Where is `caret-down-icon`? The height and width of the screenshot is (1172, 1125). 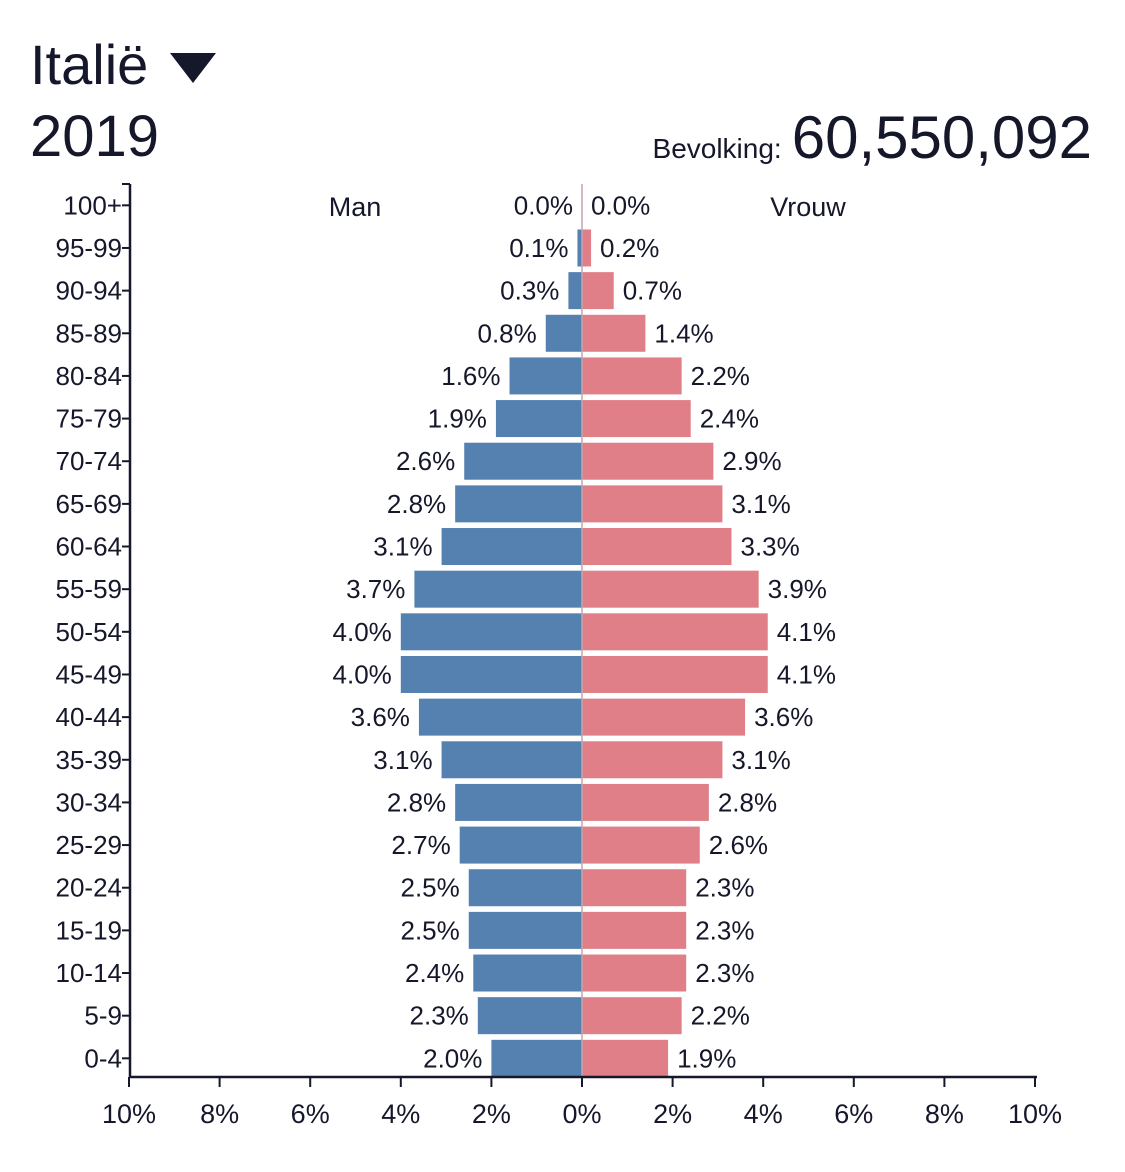
caret-down-icon is located at coordinates (193, 68).